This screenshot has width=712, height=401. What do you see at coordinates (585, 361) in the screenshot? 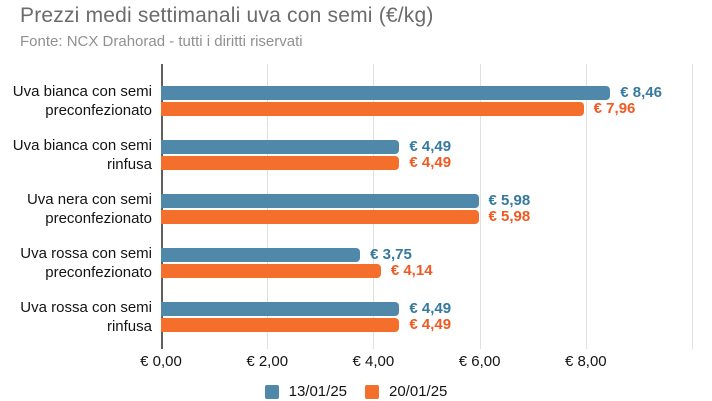
I see `x-tick-label: € 8,00` at bounding box center [585, 361].